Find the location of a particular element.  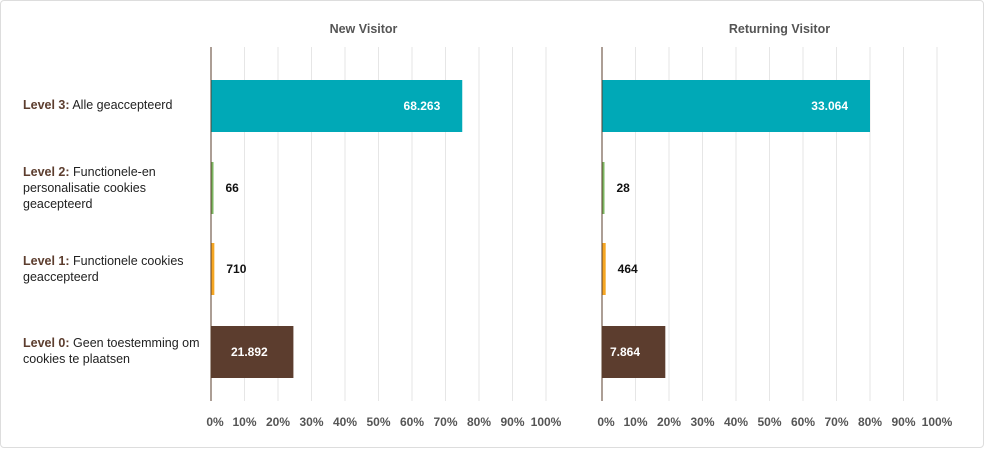

data-label: 21.892 is located at coordinates (249, 352).